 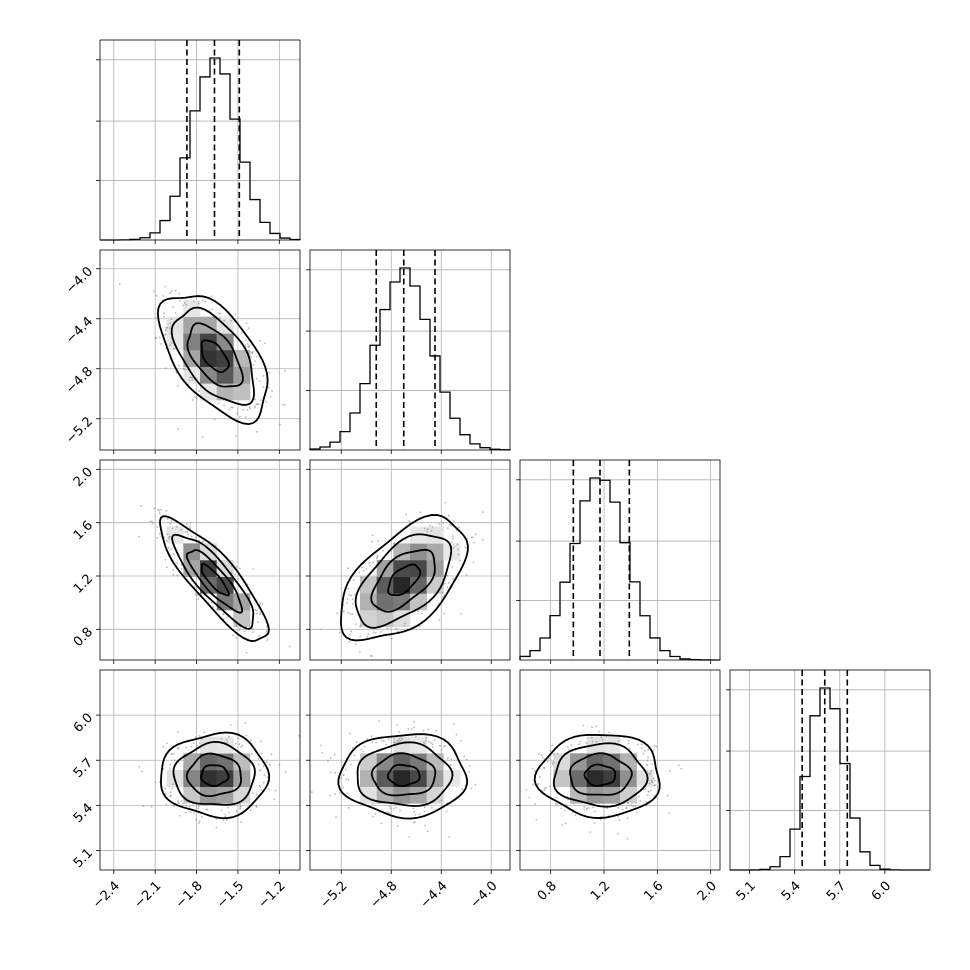 I want to click on y-tick-label: 0.8, so click(x=83, y=637).